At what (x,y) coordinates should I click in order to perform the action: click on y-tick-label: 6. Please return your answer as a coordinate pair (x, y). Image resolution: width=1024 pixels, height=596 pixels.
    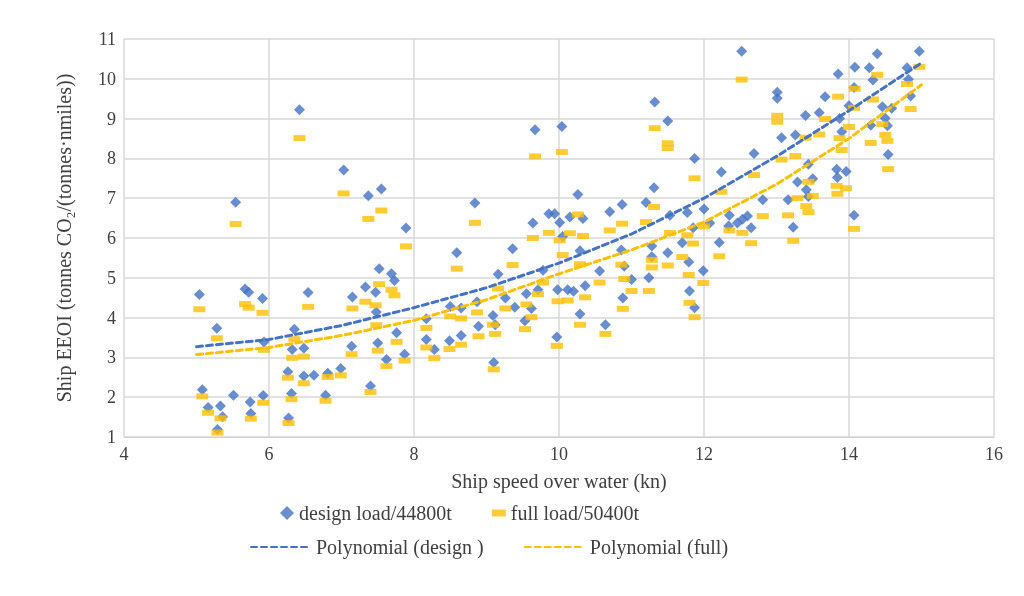
    Looking at the image, I should click on (111, 238).